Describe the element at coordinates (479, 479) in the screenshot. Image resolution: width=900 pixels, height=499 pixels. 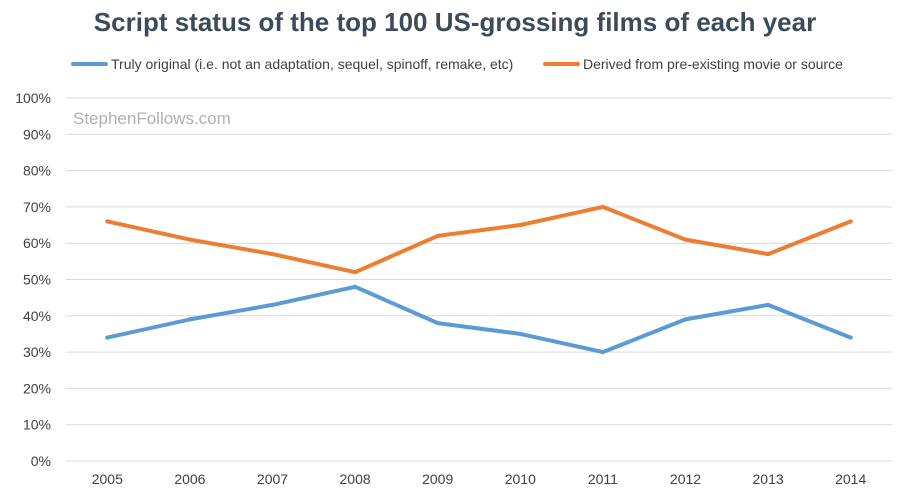
I see `x-axis-ticks: 2005 2006 2007 2008 2009 2010 2011 2012 2013 2014` at that location.